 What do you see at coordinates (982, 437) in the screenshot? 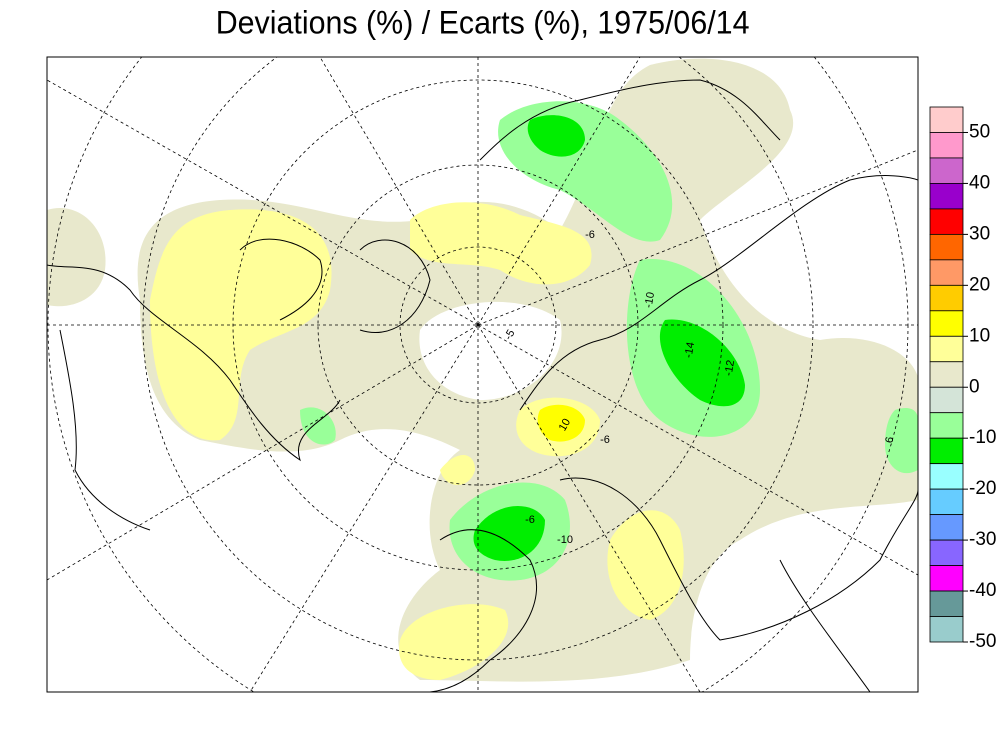
I see `colorbar-tick-label: -10` at bounding box center [982, 437].